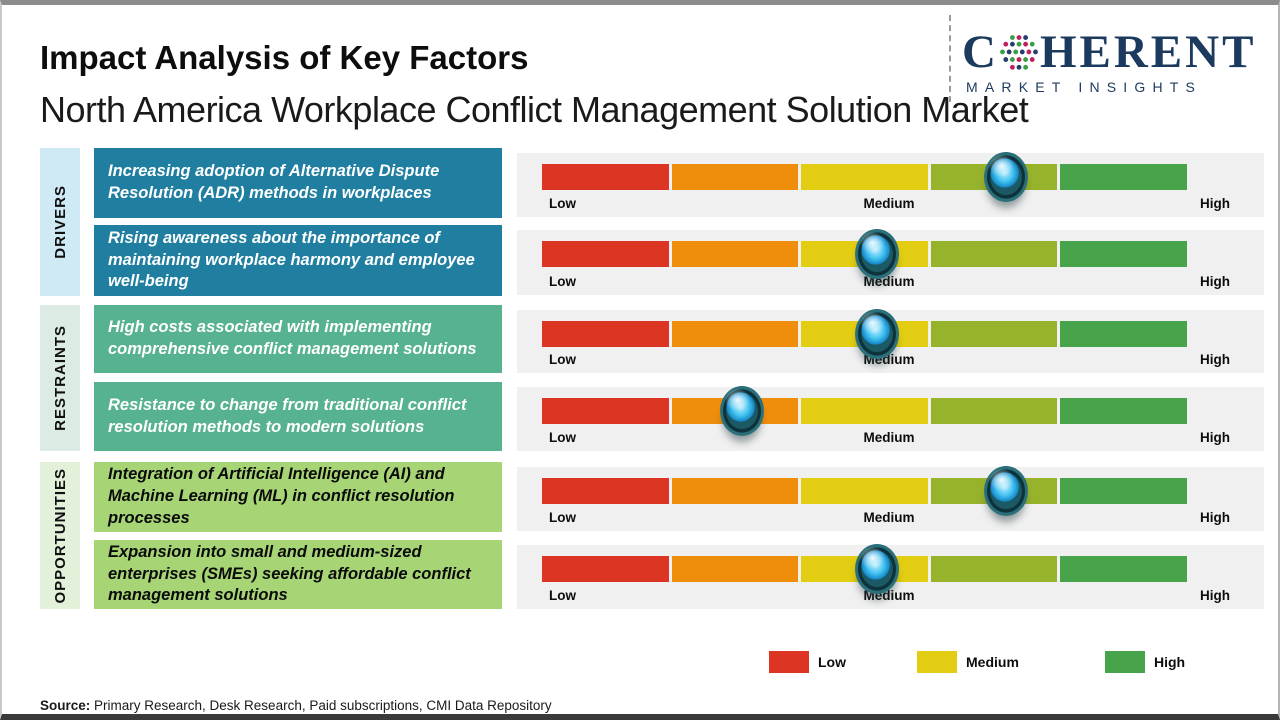 The width and height of the screenshot is (1280, 720). Describe the element at coordinates (1148, 52) in the screenshot. I see `brand-letters-rest: HERENT` at that location.